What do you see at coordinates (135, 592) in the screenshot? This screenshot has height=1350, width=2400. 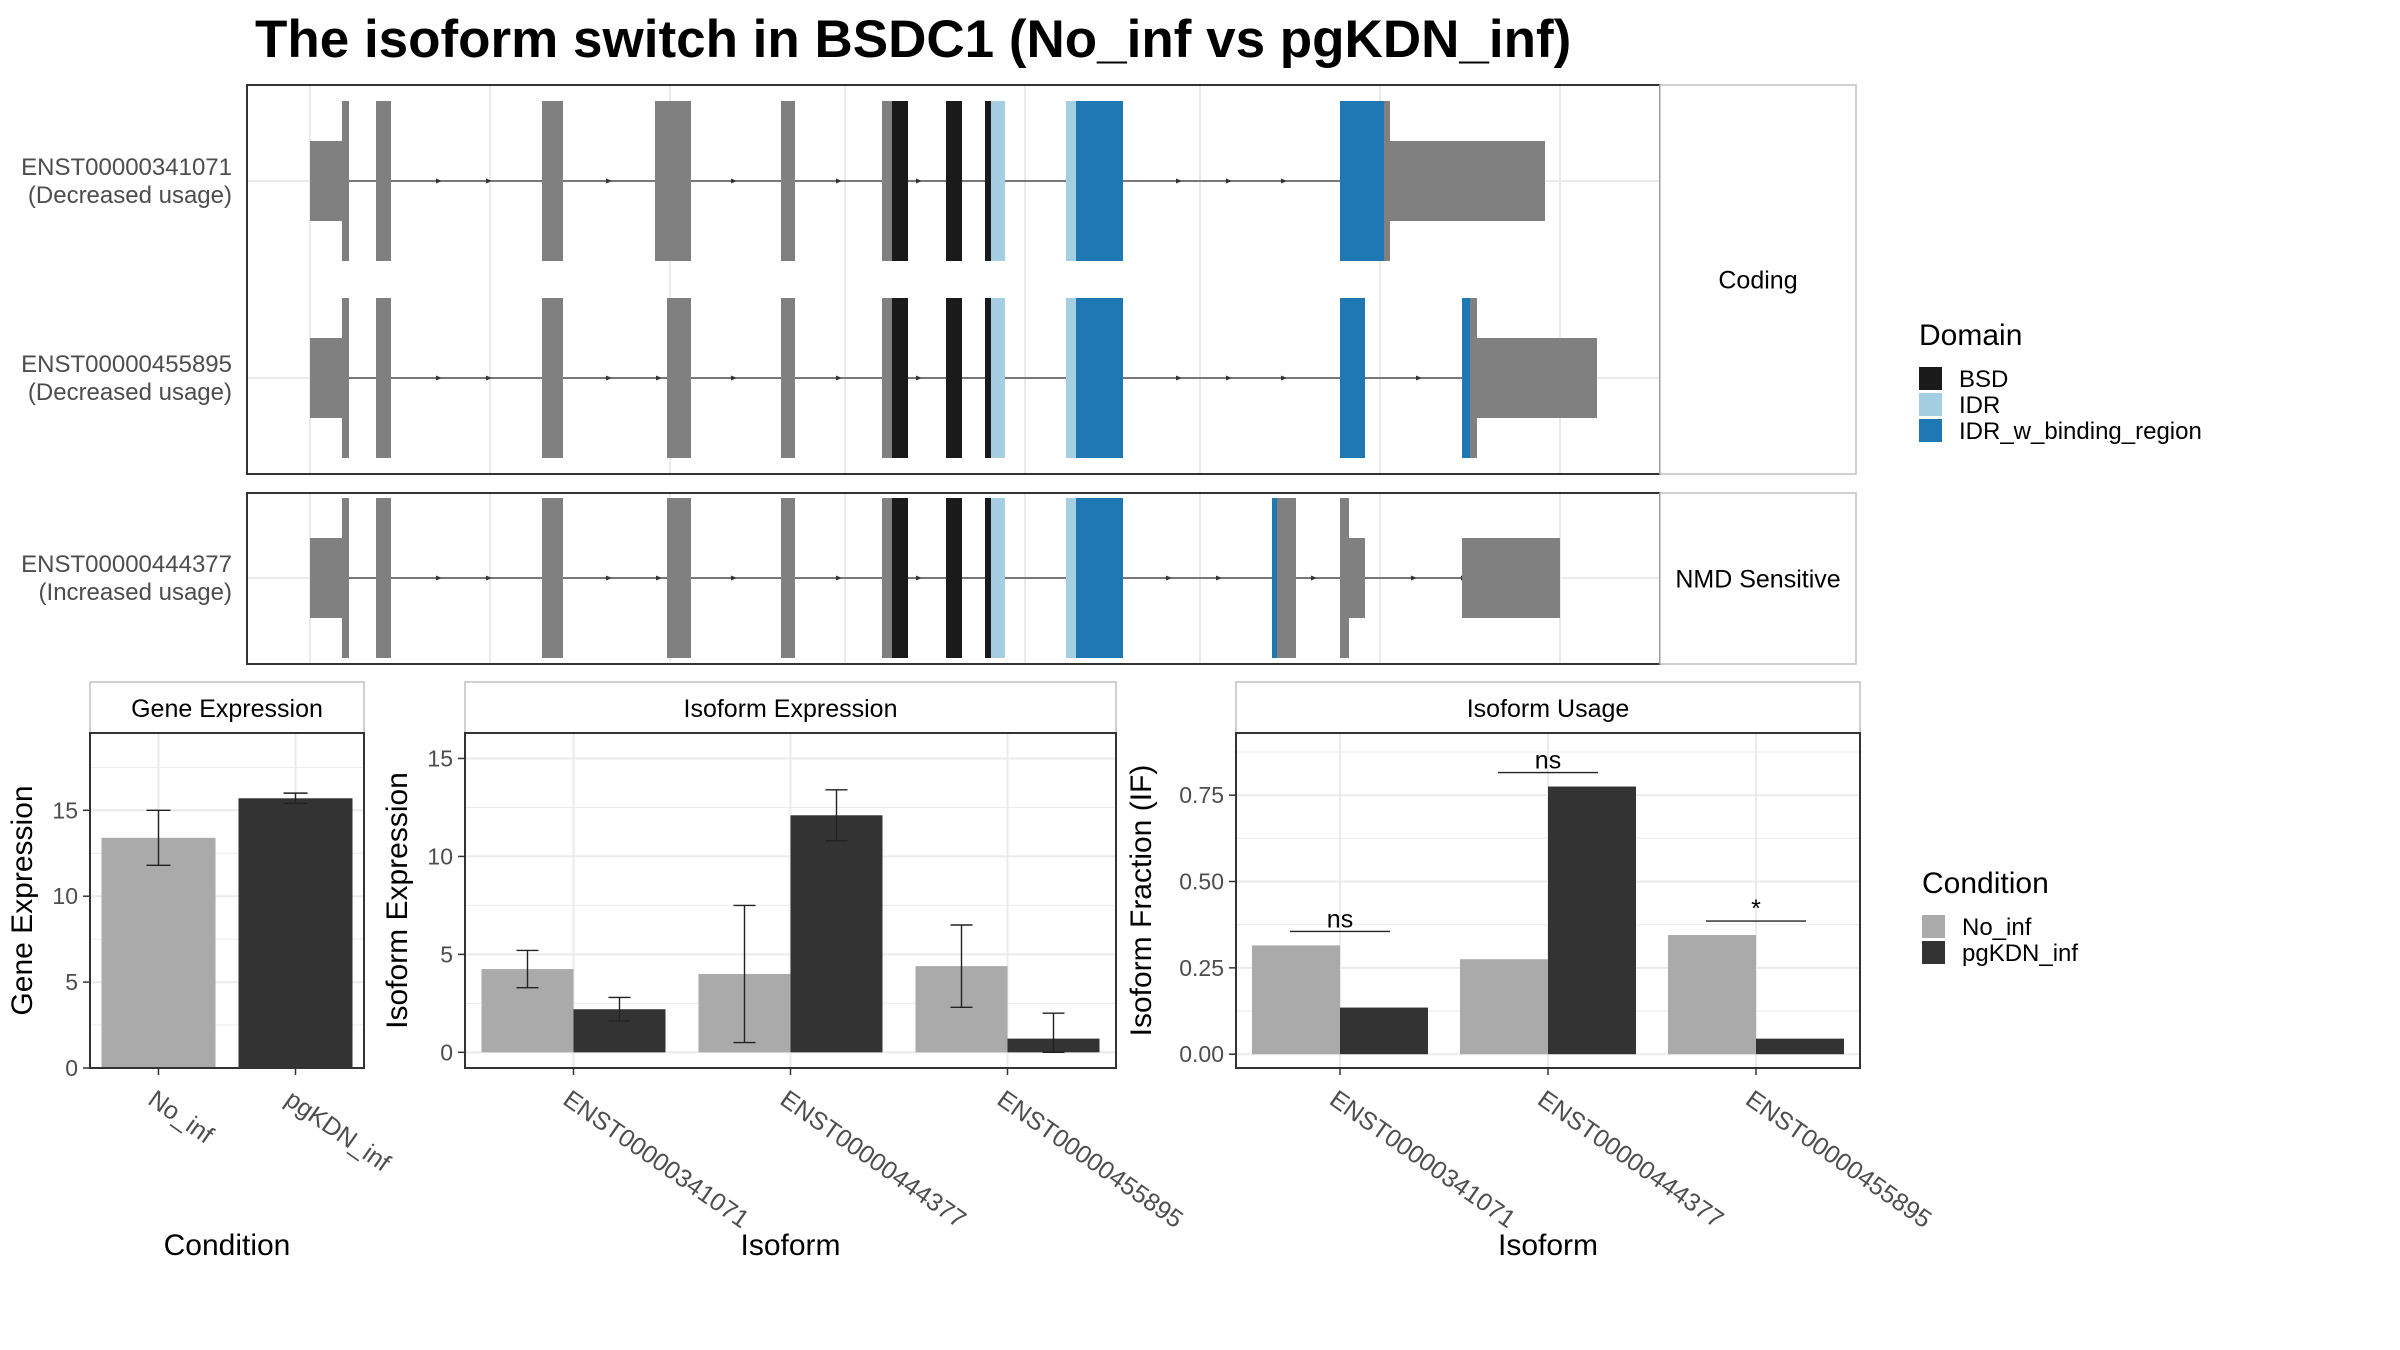 I see `transcript-usage-label: (Increased usage)` at bounding box center [135, 592].